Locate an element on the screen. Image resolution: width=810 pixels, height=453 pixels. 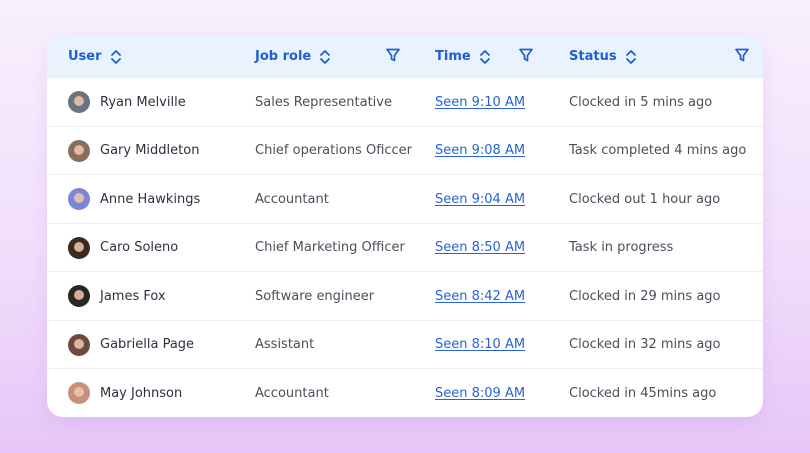
seen-time-link: Seen 8:42 AM is located at coordinates (480, 296).